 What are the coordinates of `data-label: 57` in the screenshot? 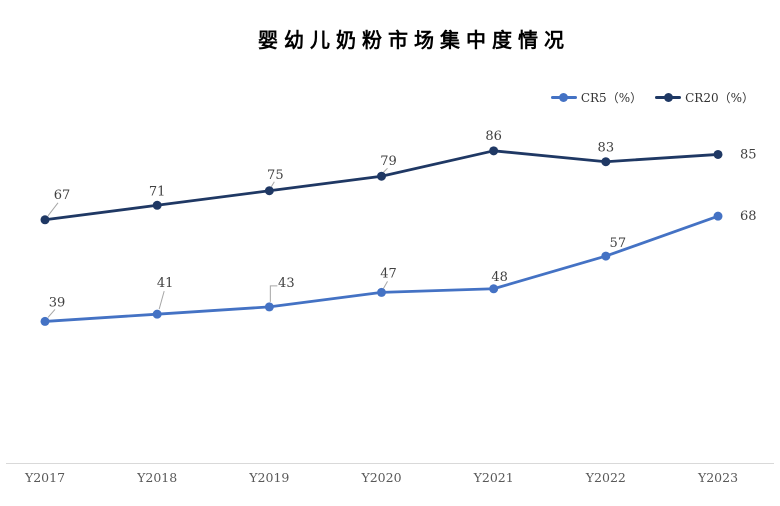 It's located at (618, 243).